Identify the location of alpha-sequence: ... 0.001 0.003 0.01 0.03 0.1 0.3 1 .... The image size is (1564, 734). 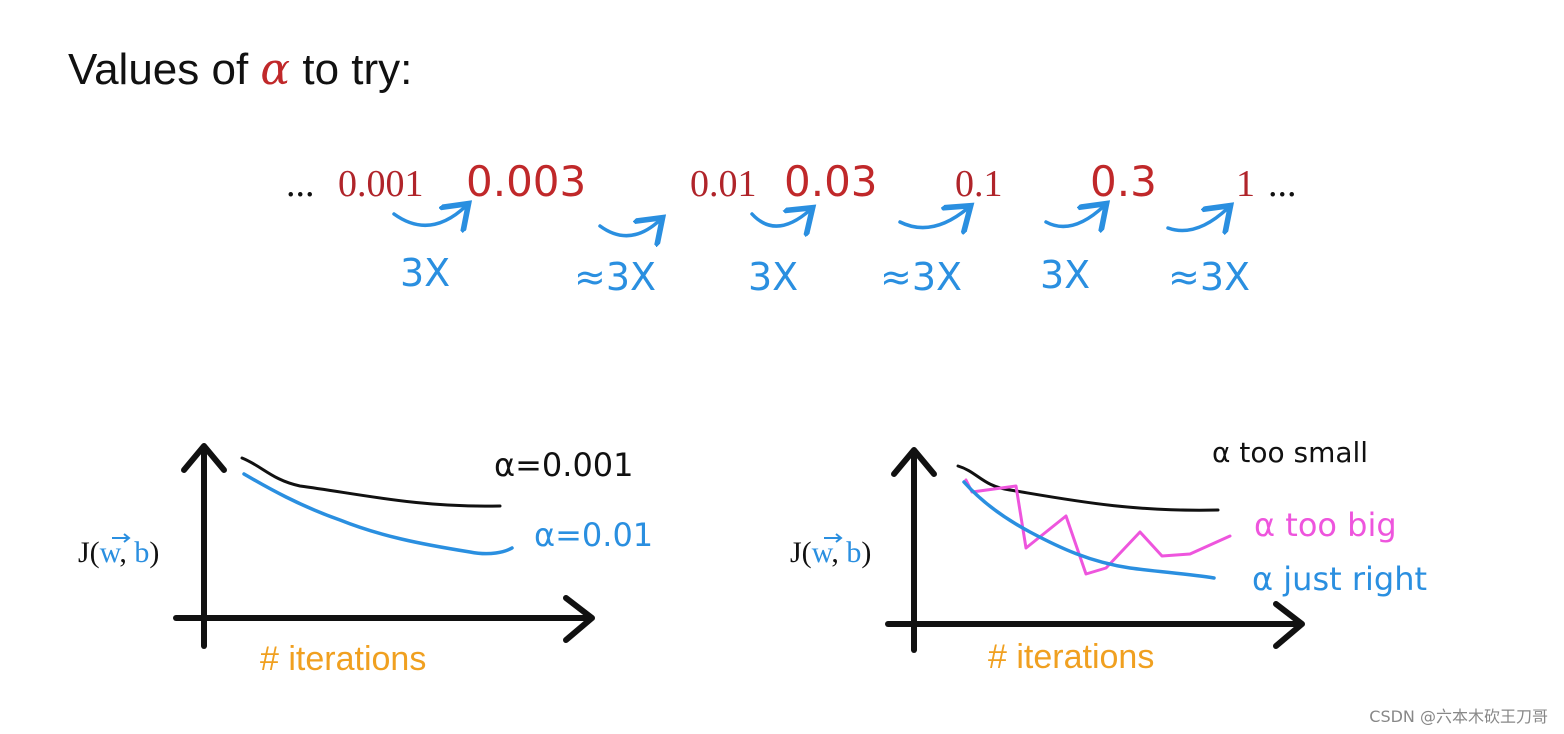
(791, 181).